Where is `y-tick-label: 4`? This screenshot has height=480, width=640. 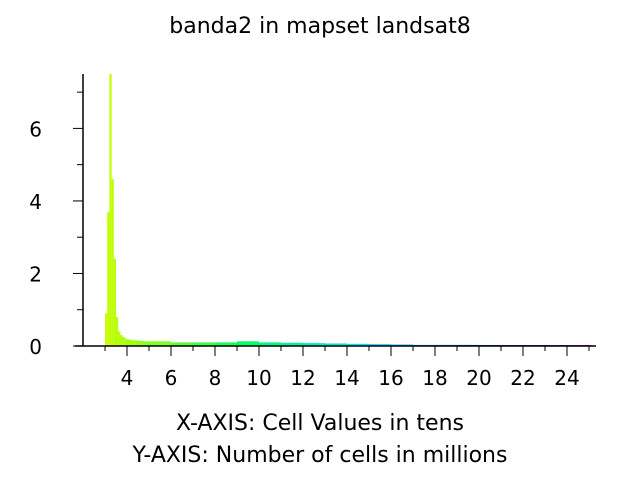 y-tick-label: 4 is located at coordinates (35, 202).